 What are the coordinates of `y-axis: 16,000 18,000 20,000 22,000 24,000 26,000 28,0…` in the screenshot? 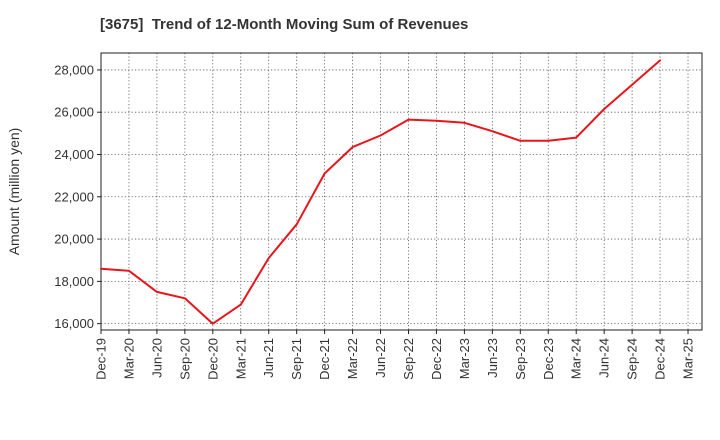 It's located at (77, 196).